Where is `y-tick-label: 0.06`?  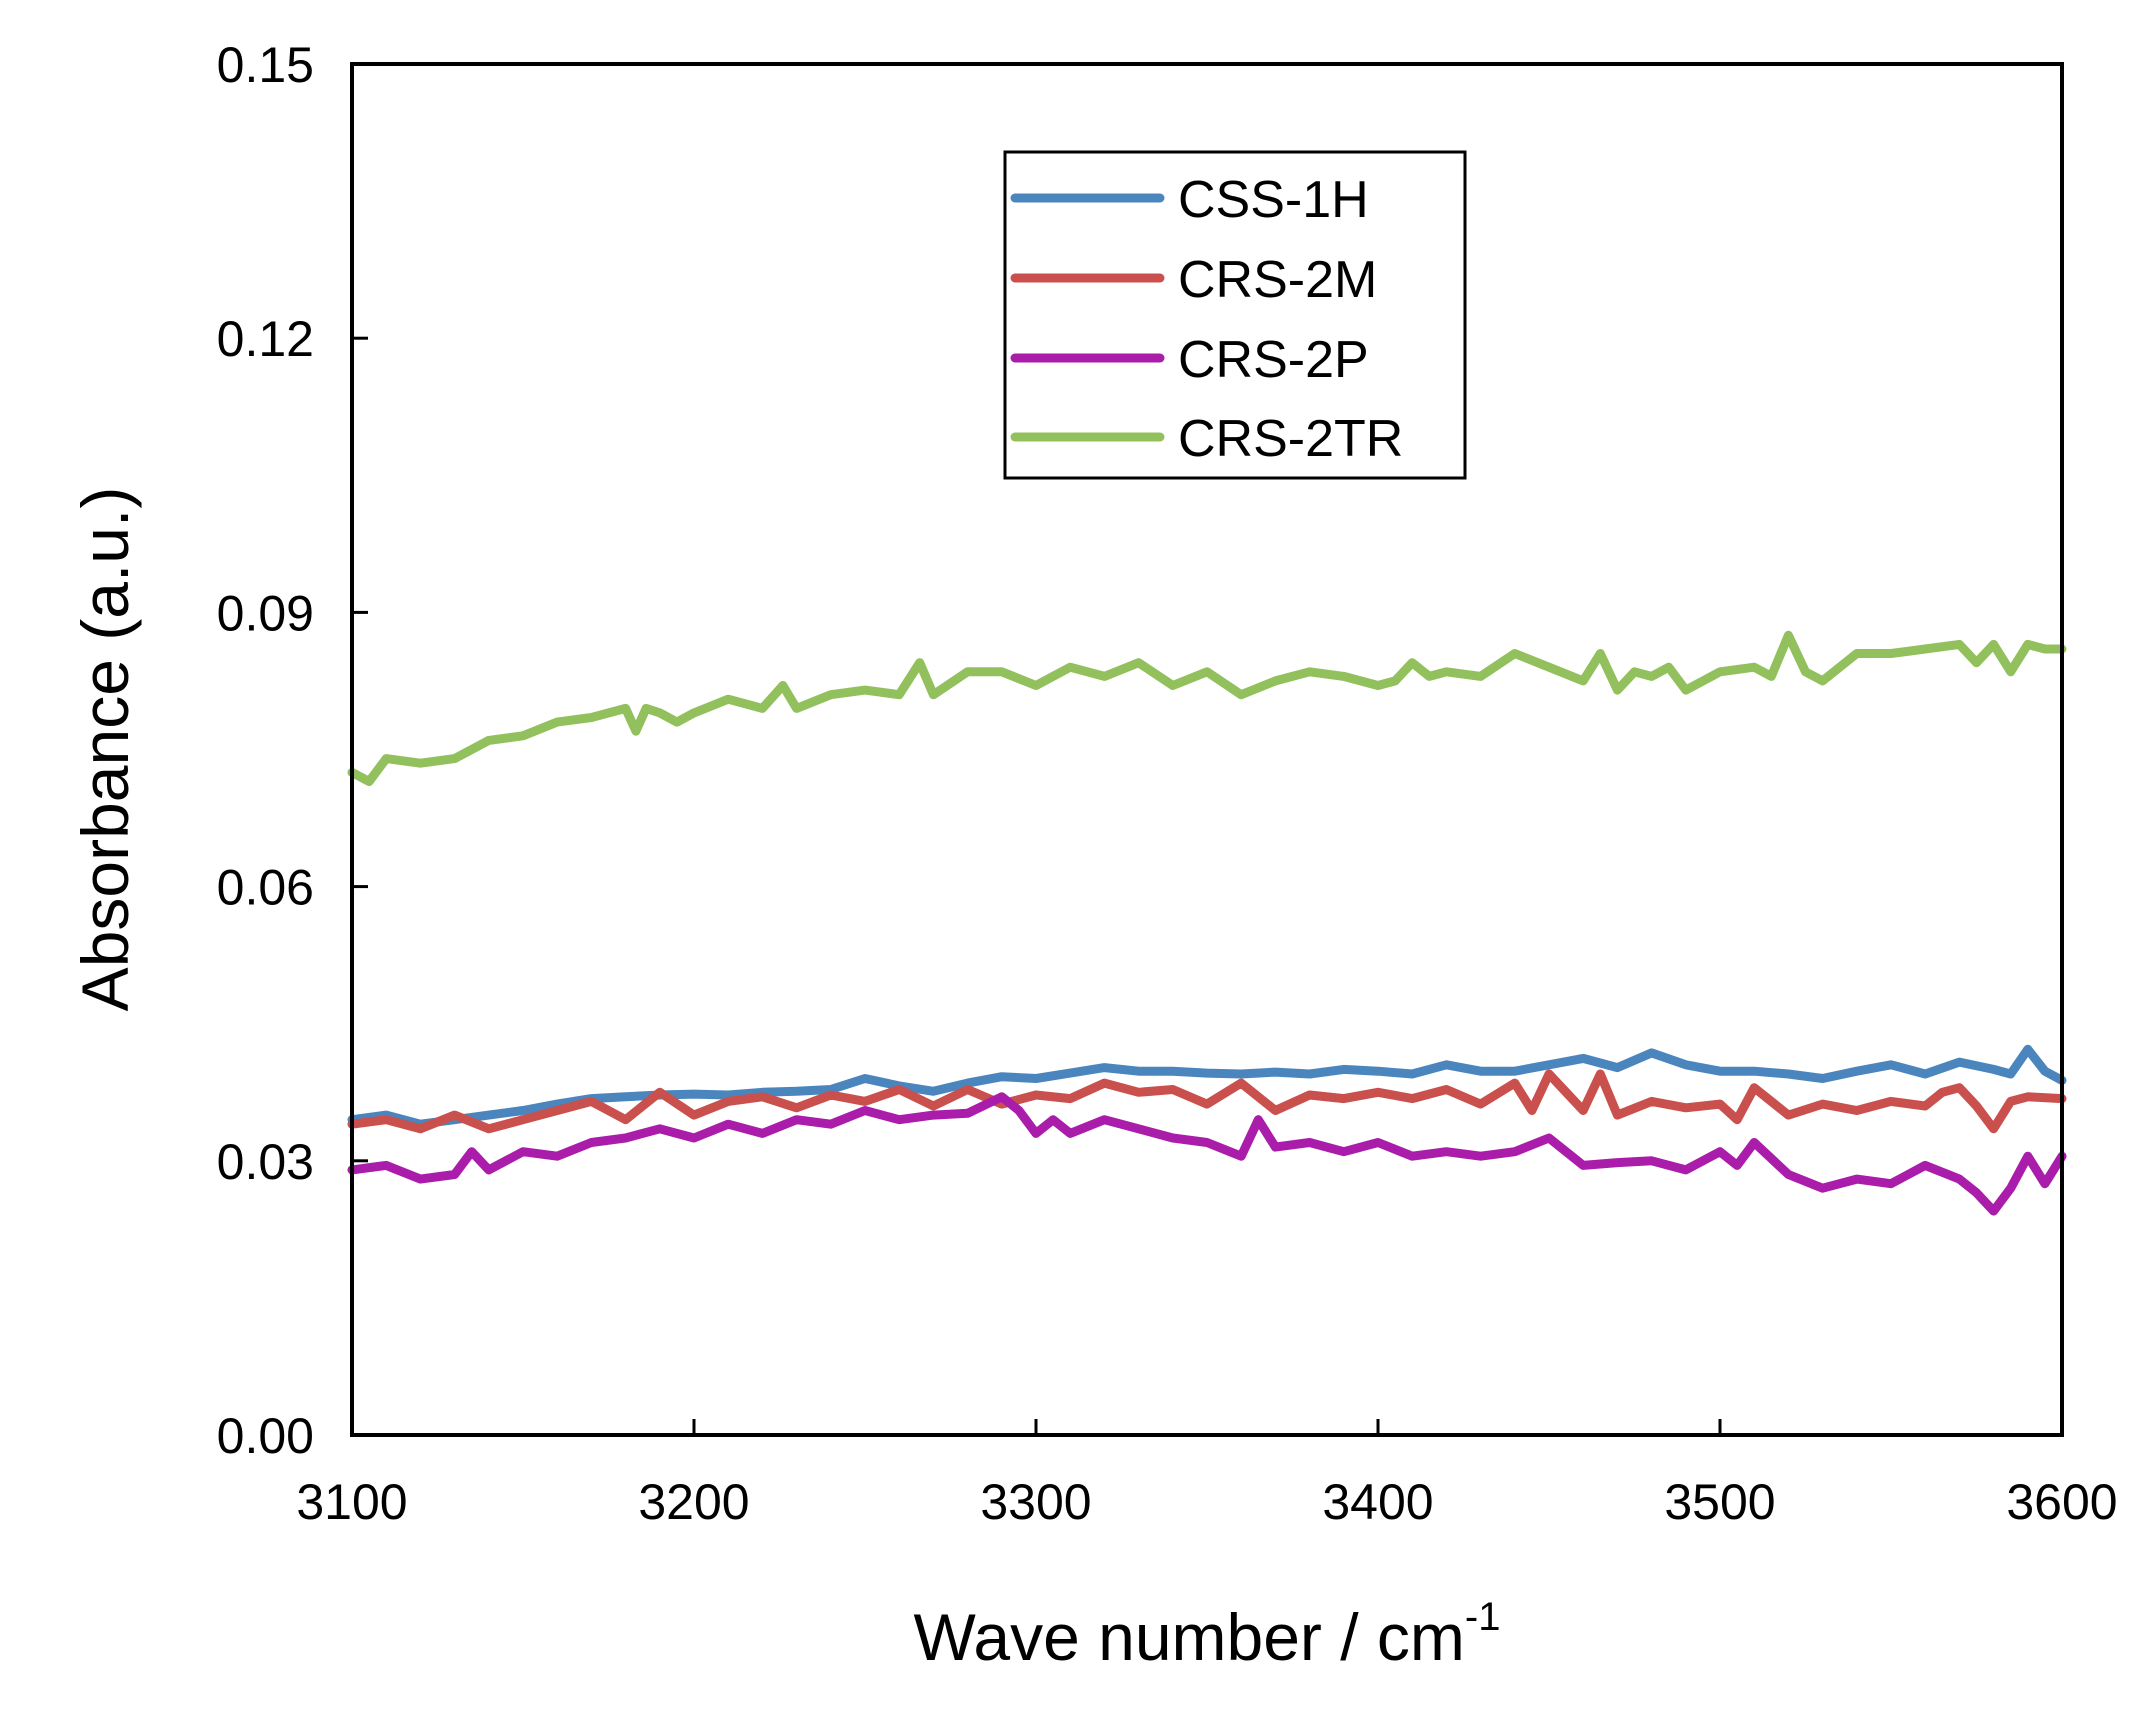 y-tick-label: 0.06 is located at coordinates (265, 888).